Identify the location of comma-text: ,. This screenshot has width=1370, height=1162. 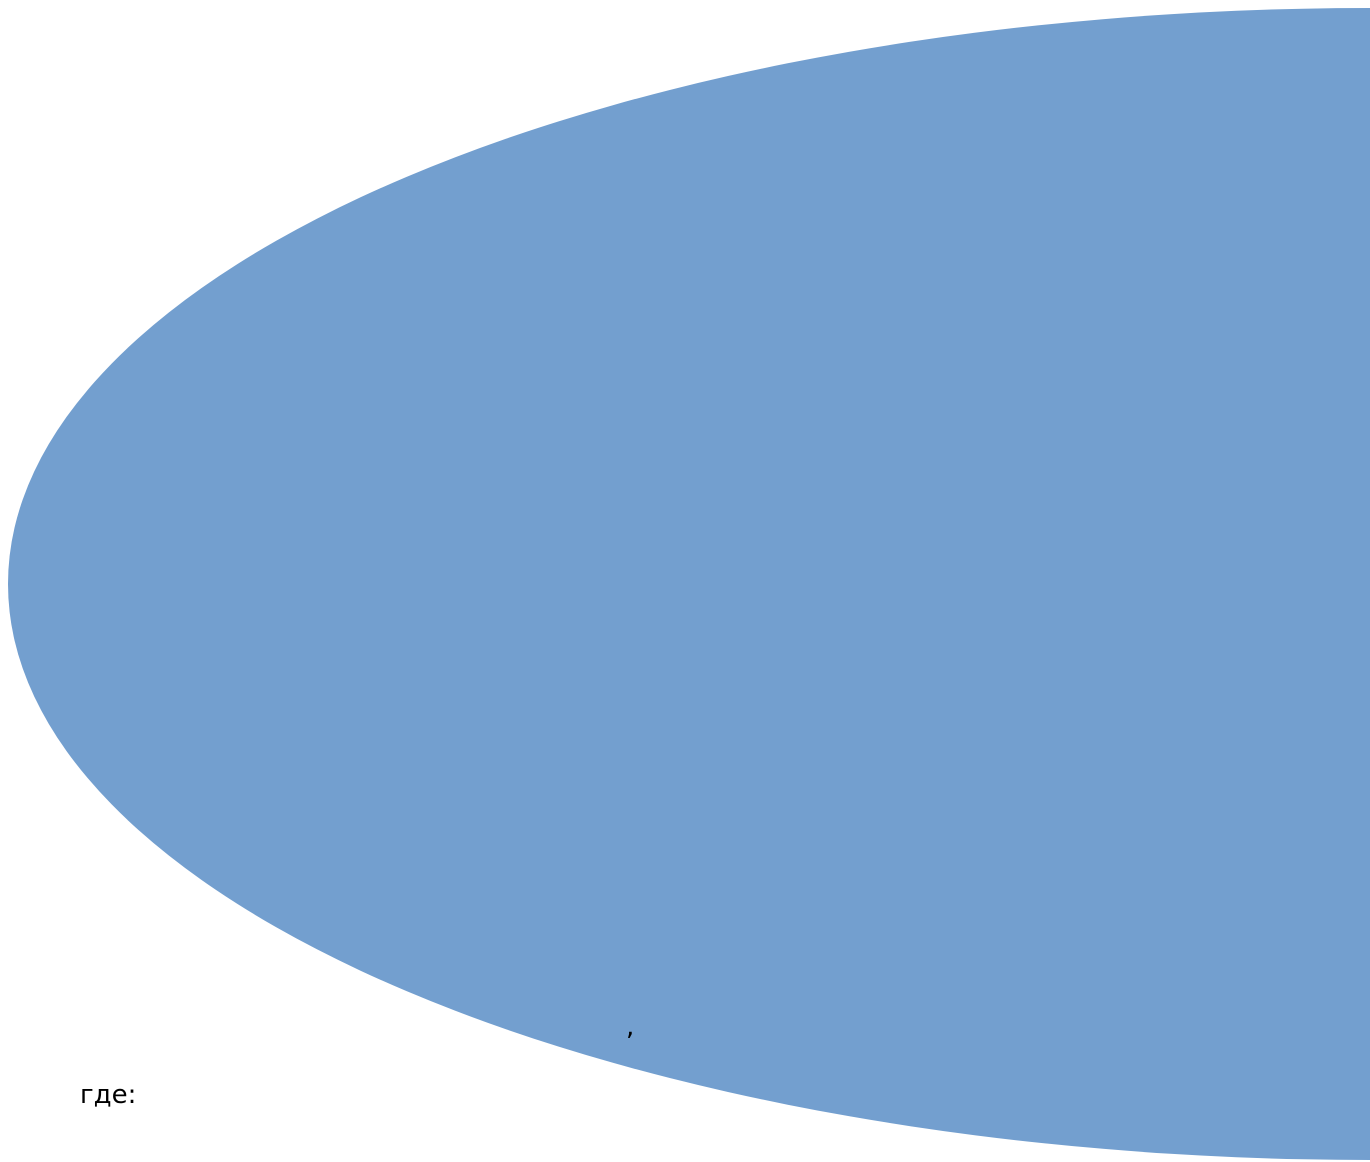
(630, 1027).